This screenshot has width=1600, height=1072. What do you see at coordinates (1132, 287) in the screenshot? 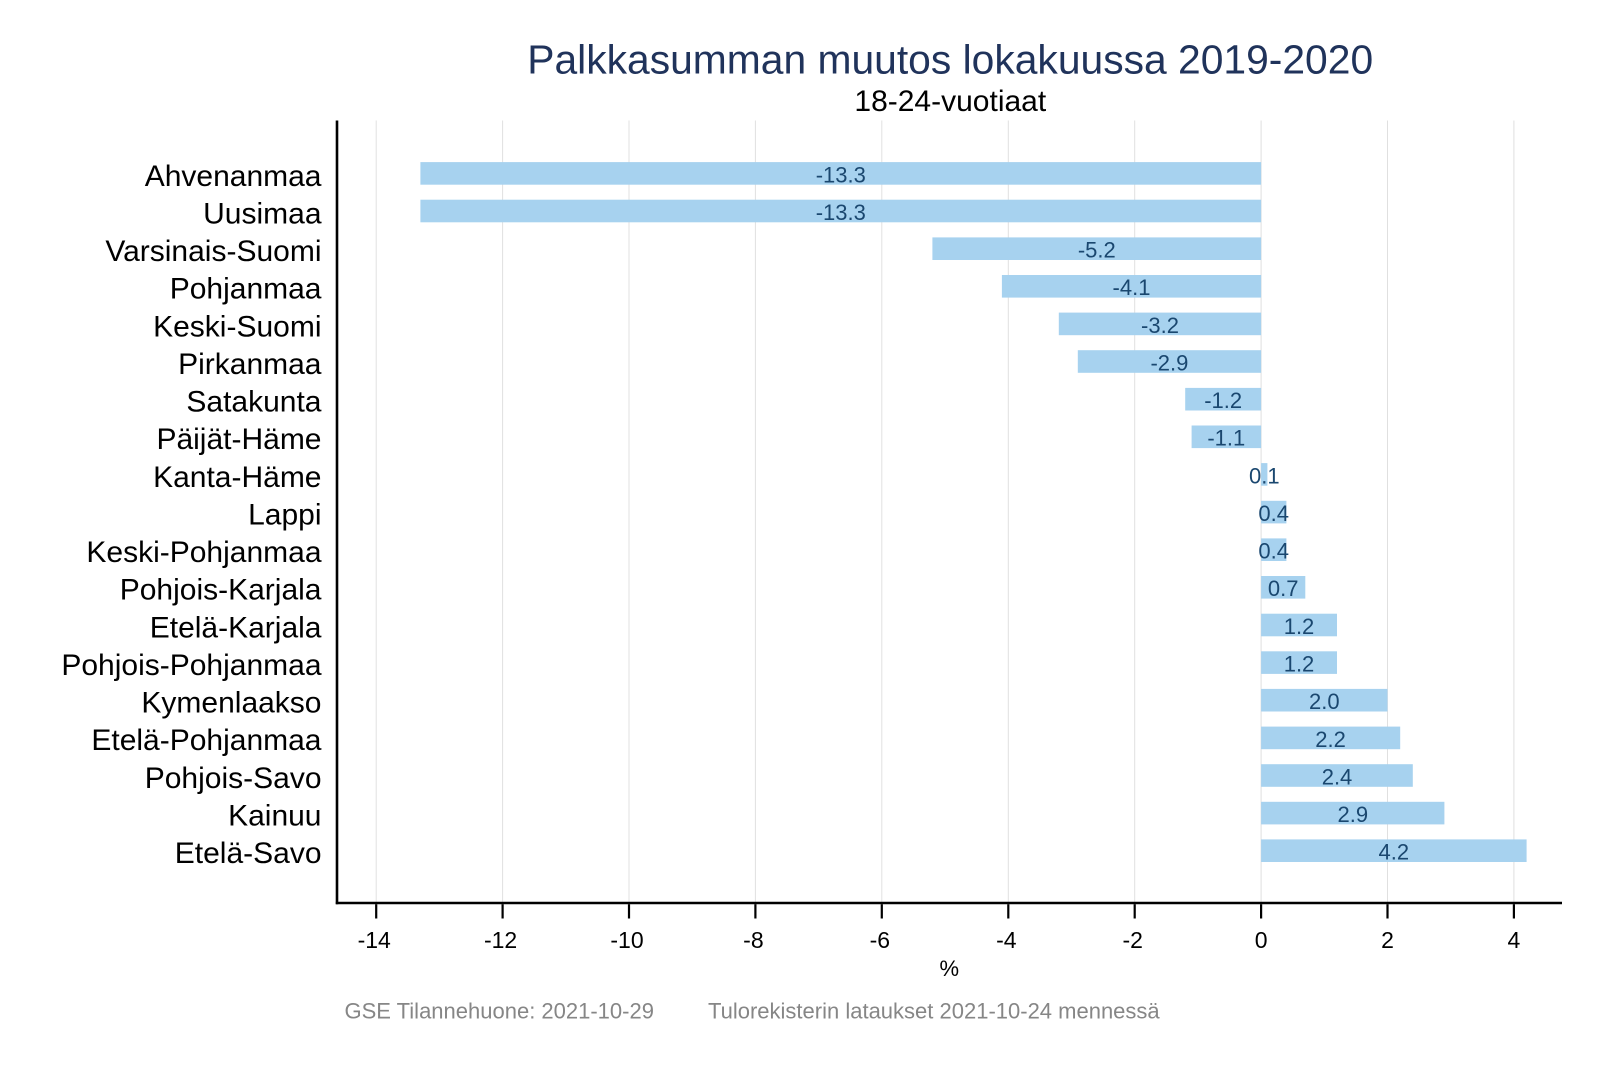
I see `svg-text: -4.1` at bounding box center [1132, 287].